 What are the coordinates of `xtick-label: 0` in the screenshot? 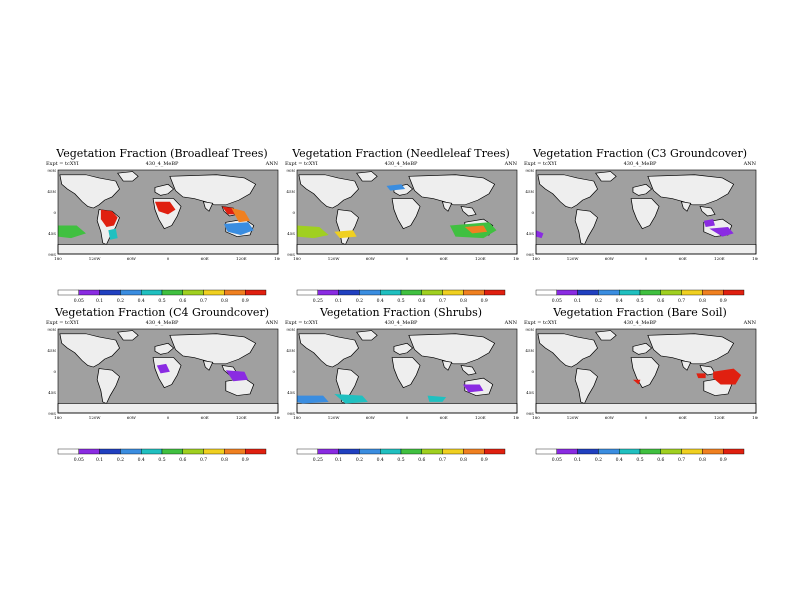 It's located at (407, 258).